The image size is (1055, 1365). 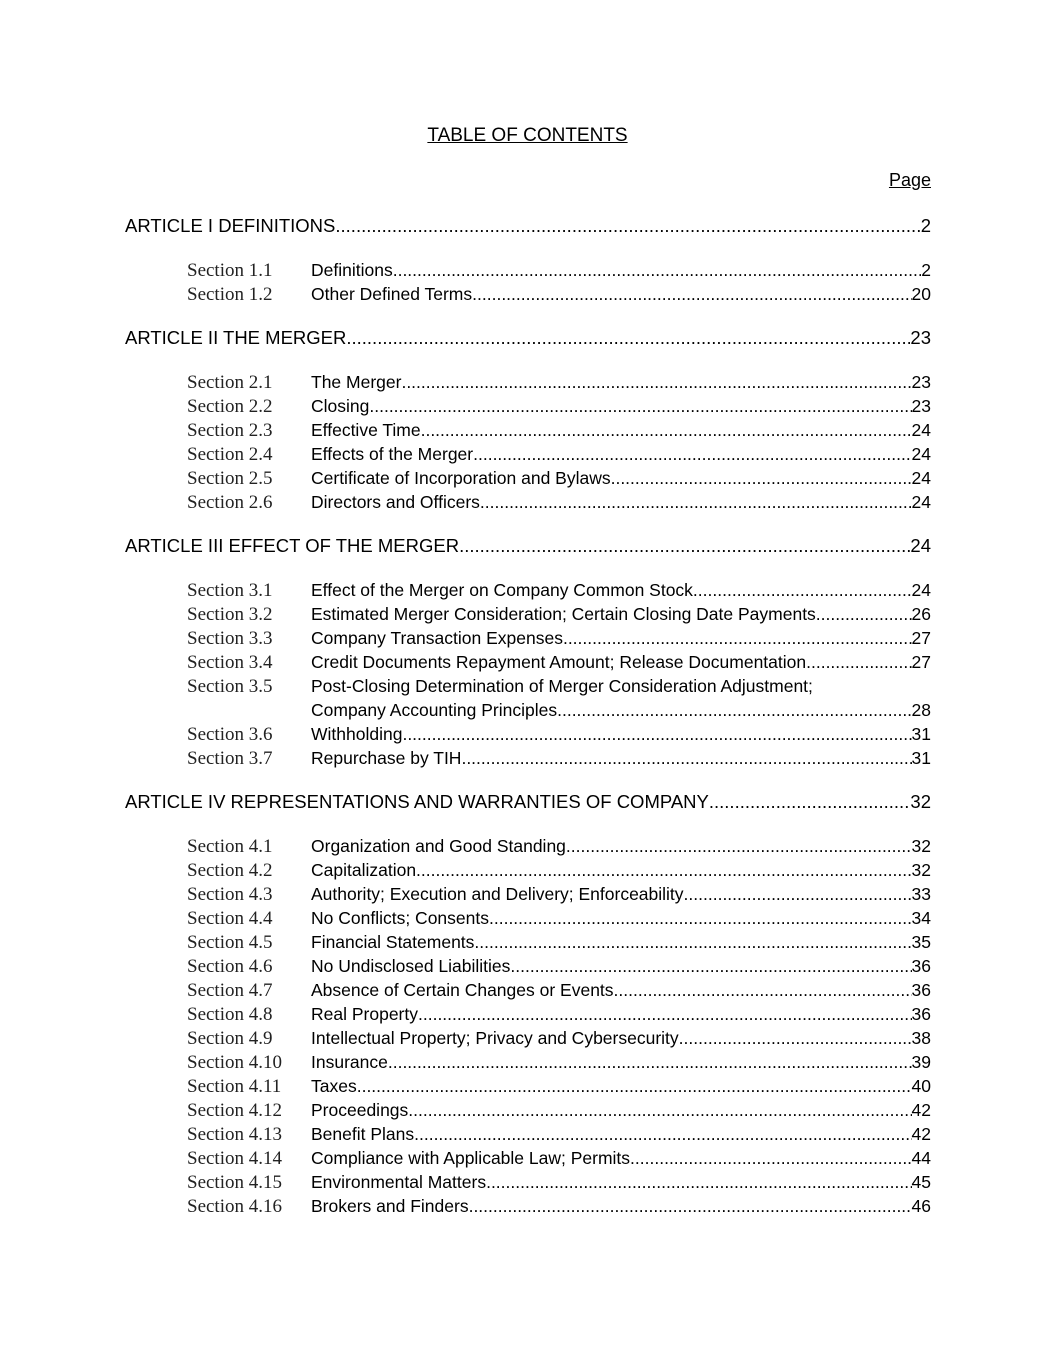 I want to click on toc-section-entry: Section 3.7 Repurchase by TIH 31, so click(x=528, y=758).